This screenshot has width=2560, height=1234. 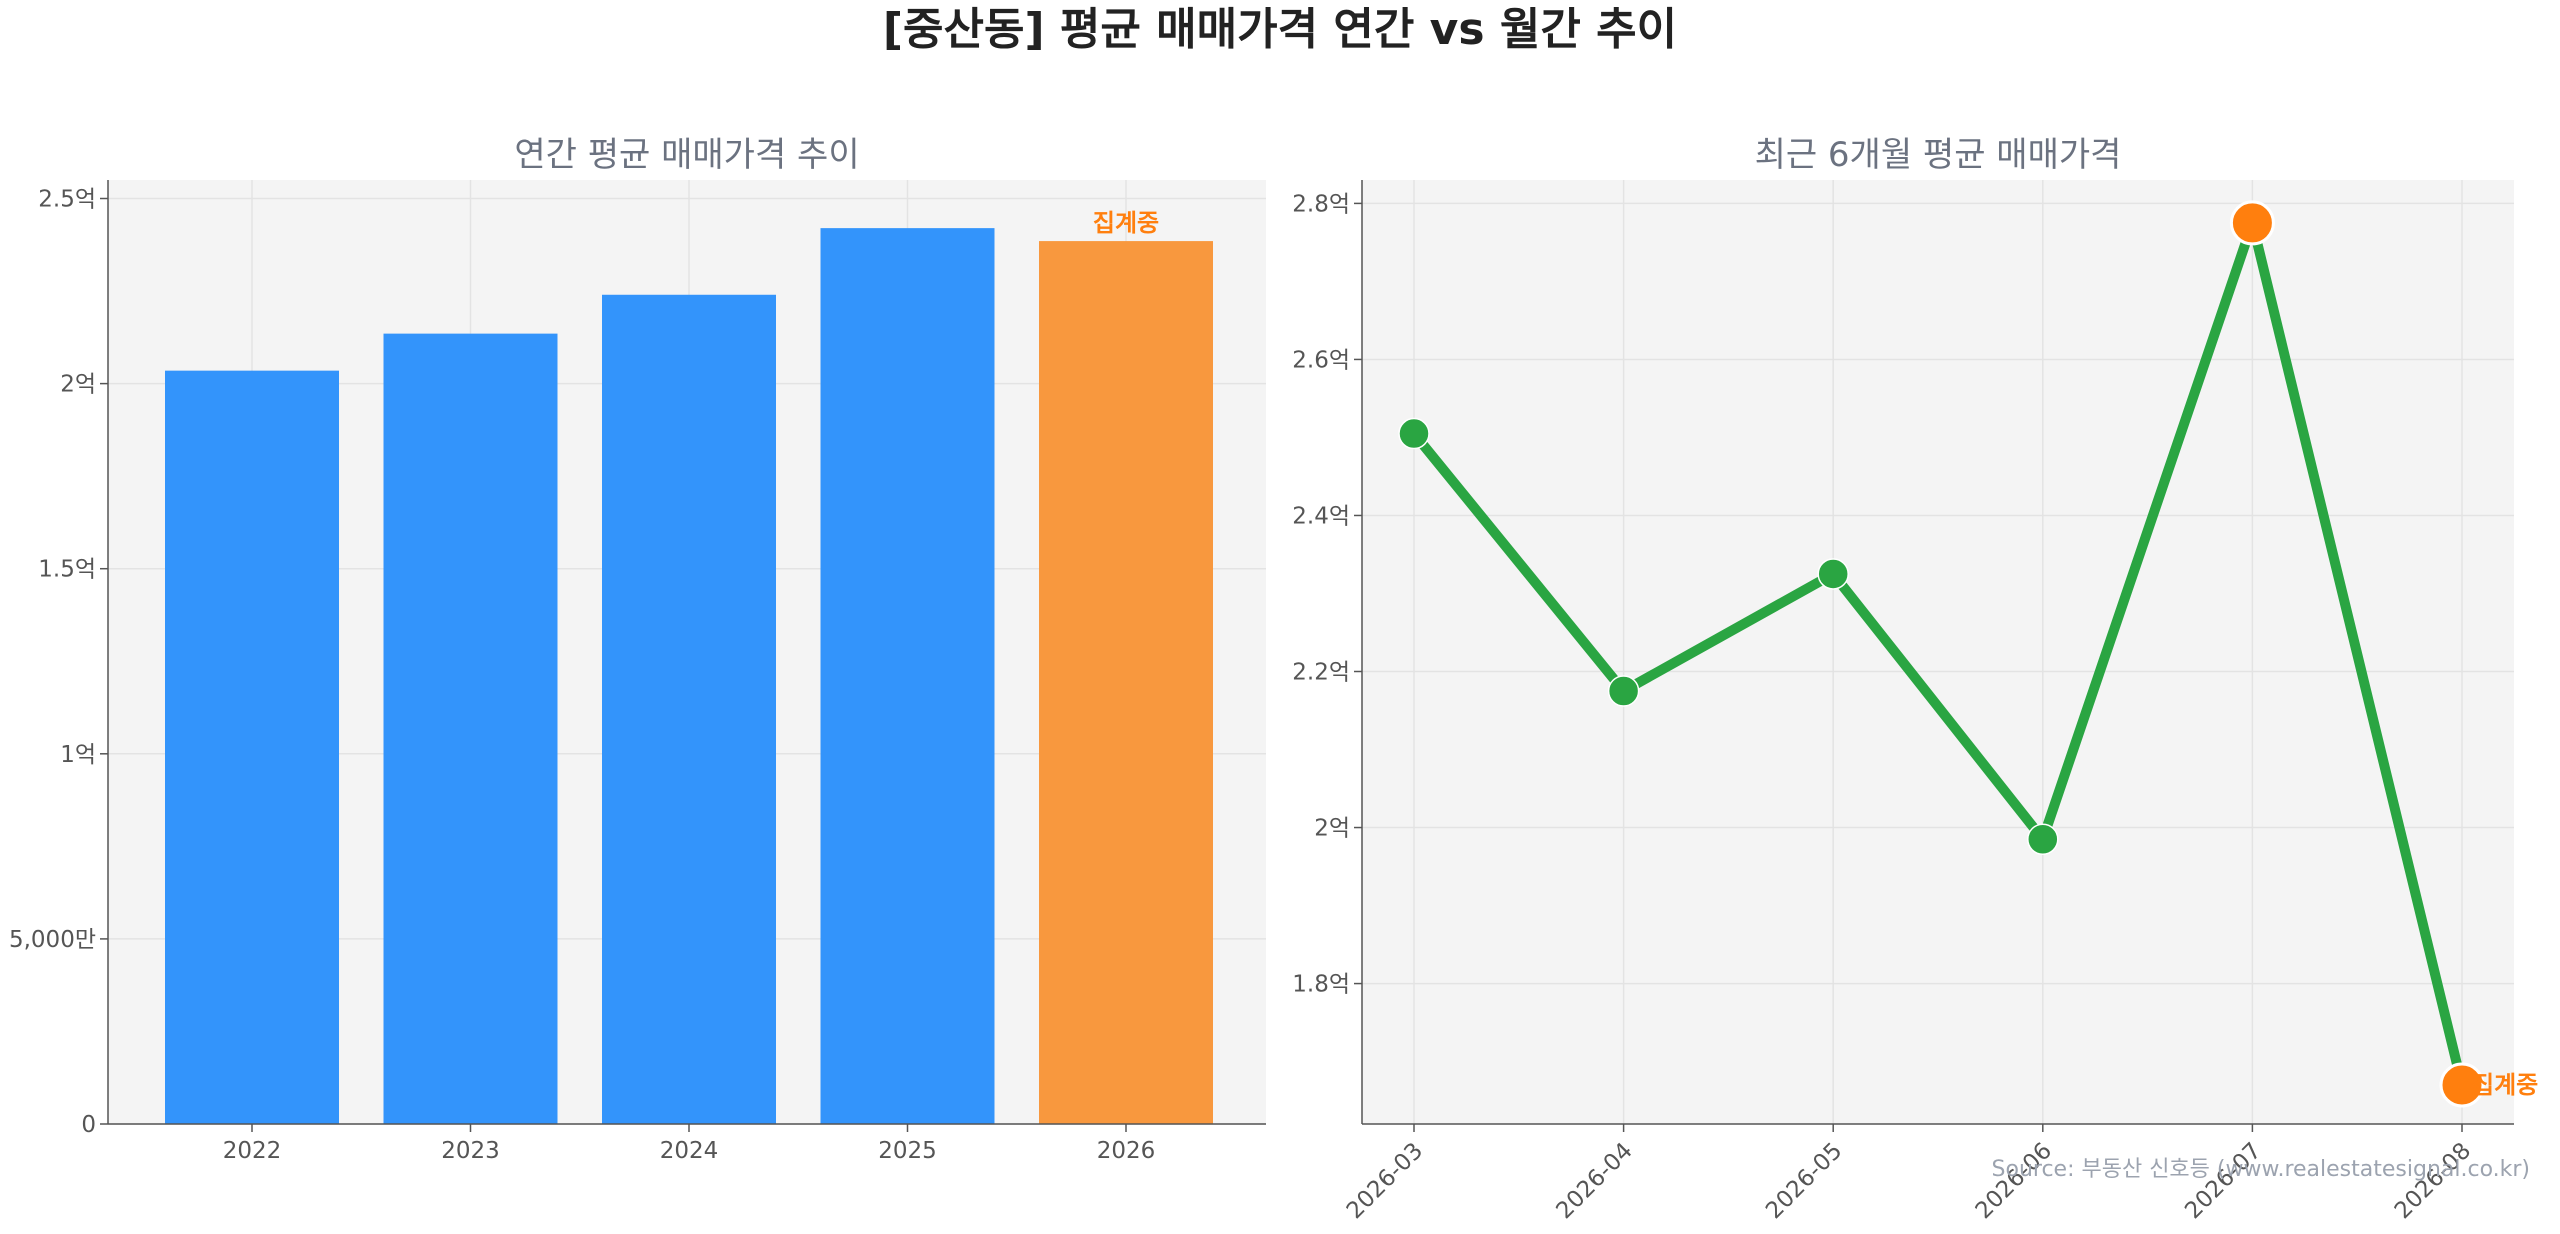 What do you see at coordinates (2505, 1085) in the screenshot?
I see `line-annotation: 집계중` at bounding box center [2505, 1085].